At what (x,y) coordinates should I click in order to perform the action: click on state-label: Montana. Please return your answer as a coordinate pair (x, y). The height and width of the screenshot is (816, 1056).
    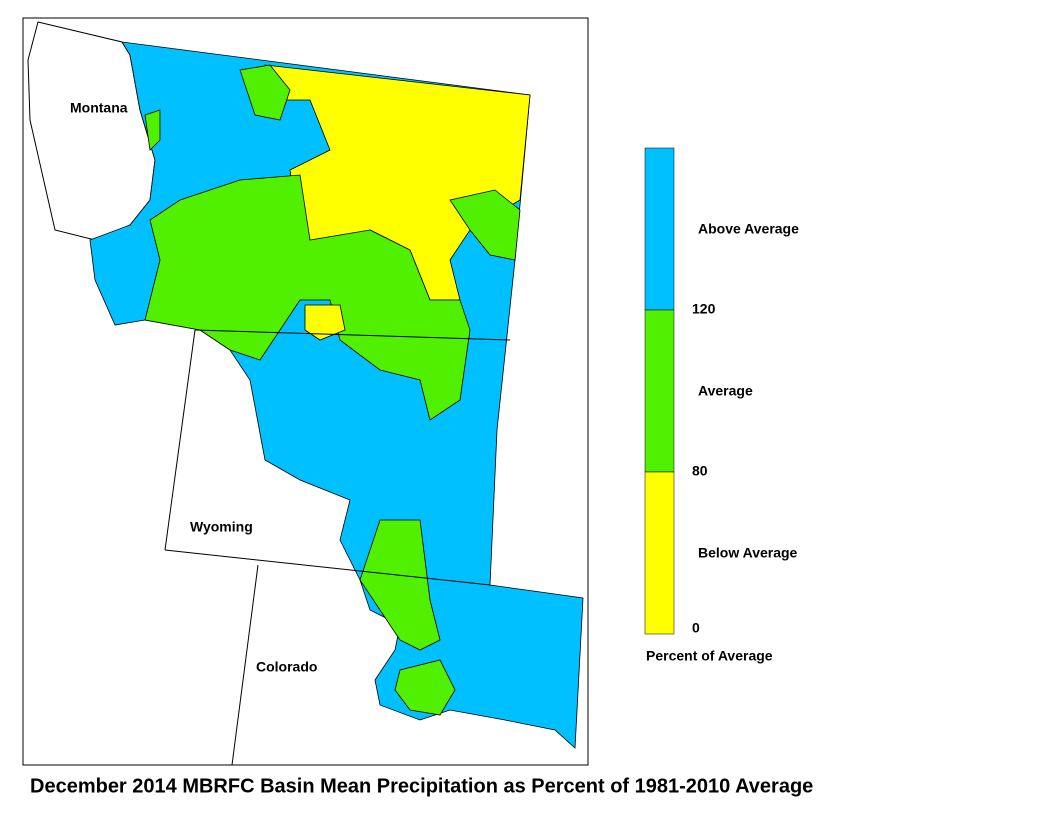
    Looking at the image, I should click on (99, 108).